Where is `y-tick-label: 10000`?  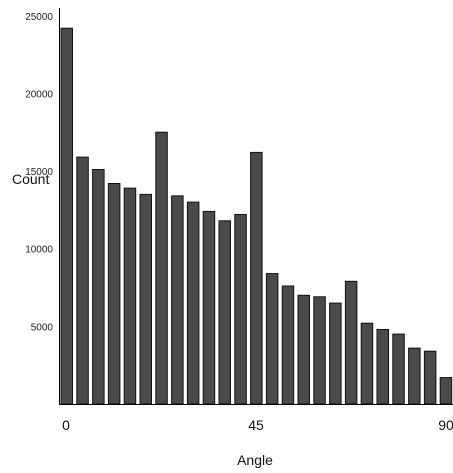
y-tick-label: 10000 is located at coordinates (39, 250).